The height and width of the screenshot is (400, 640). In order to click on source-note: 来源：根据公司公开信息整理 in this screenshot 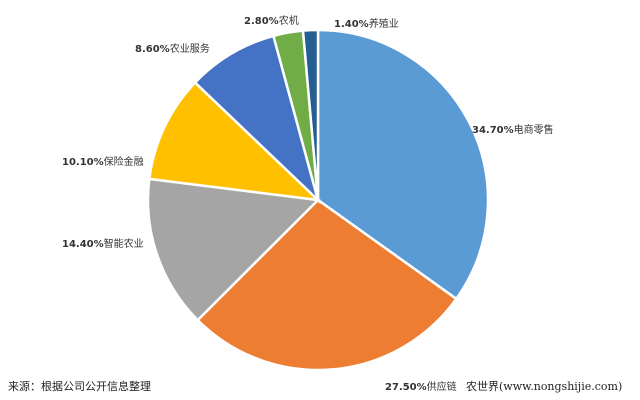, I will do `click(79, 386)`.